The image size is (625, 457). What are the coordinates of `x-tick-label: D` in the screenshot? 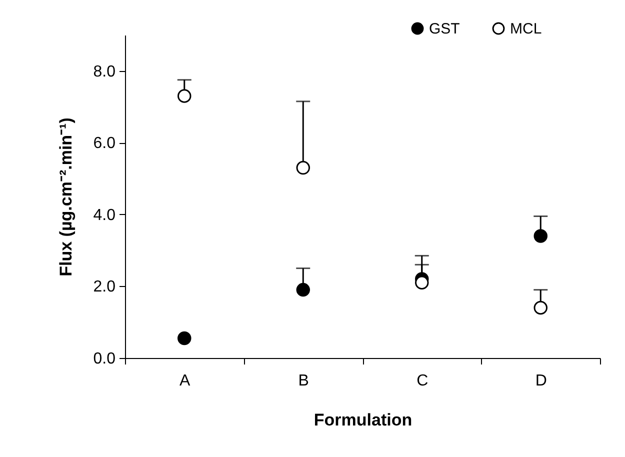 It's located at (541, 381).